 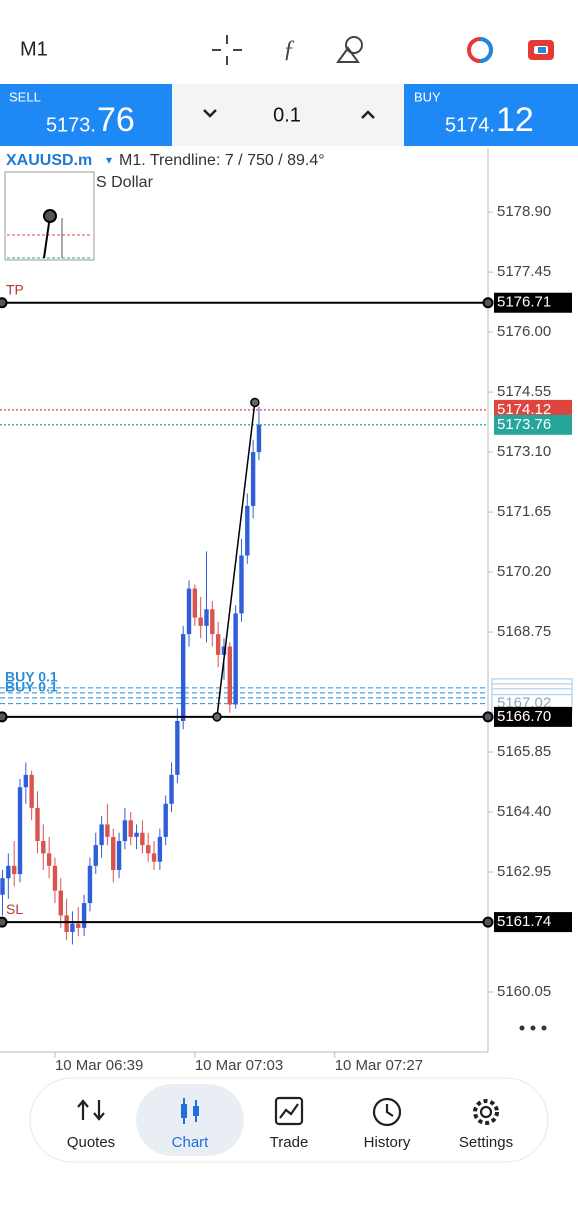 What do you see at coordinates (14, 909) in the screenshot?
I see `level-text: SL` at bounding box center [14, 909].